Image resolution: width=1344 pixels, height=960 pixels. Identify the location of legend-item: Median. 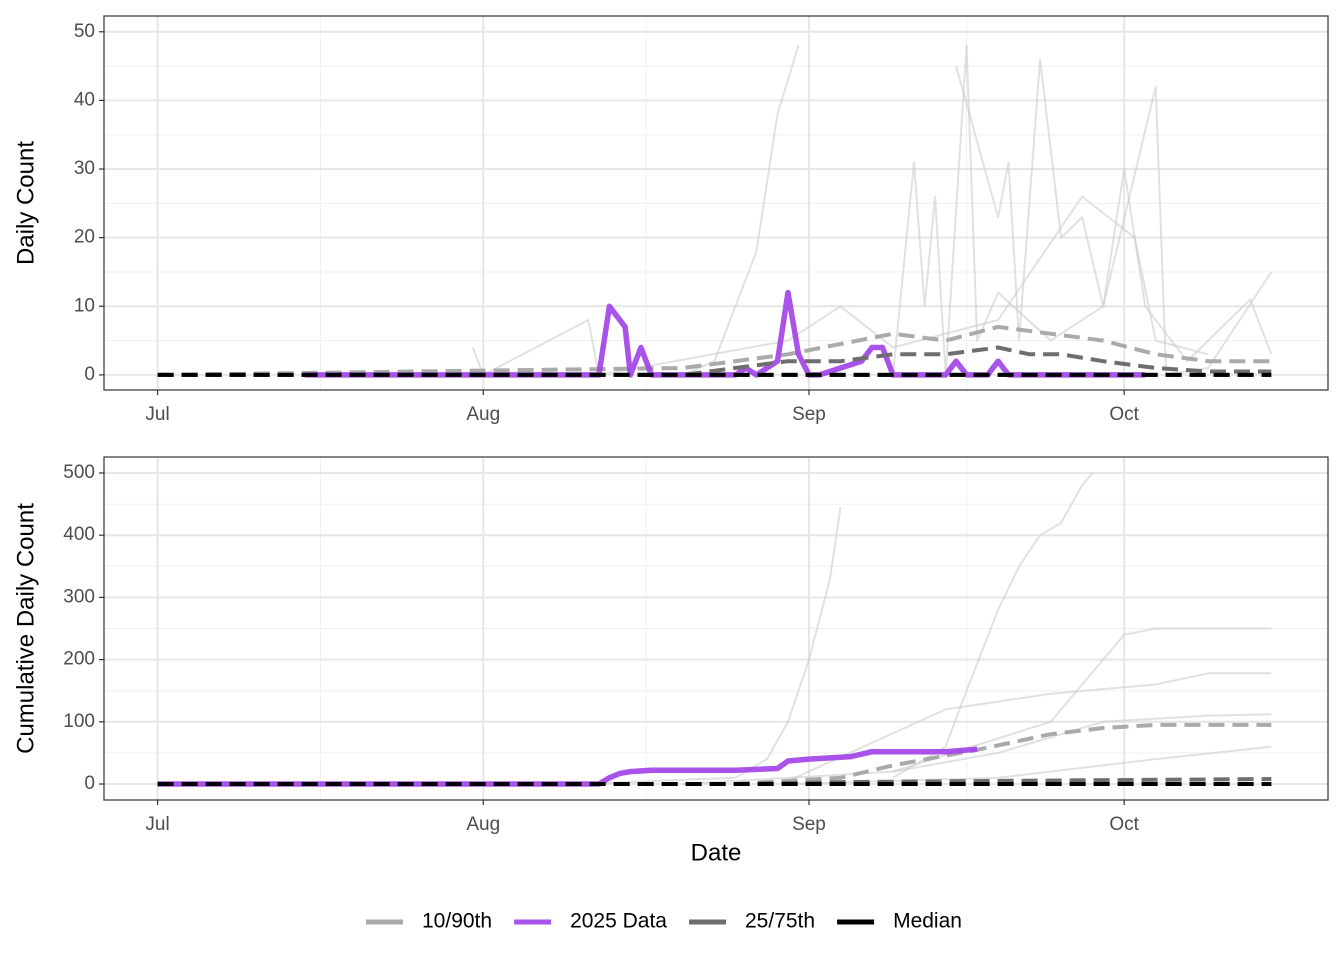
(899, 921).